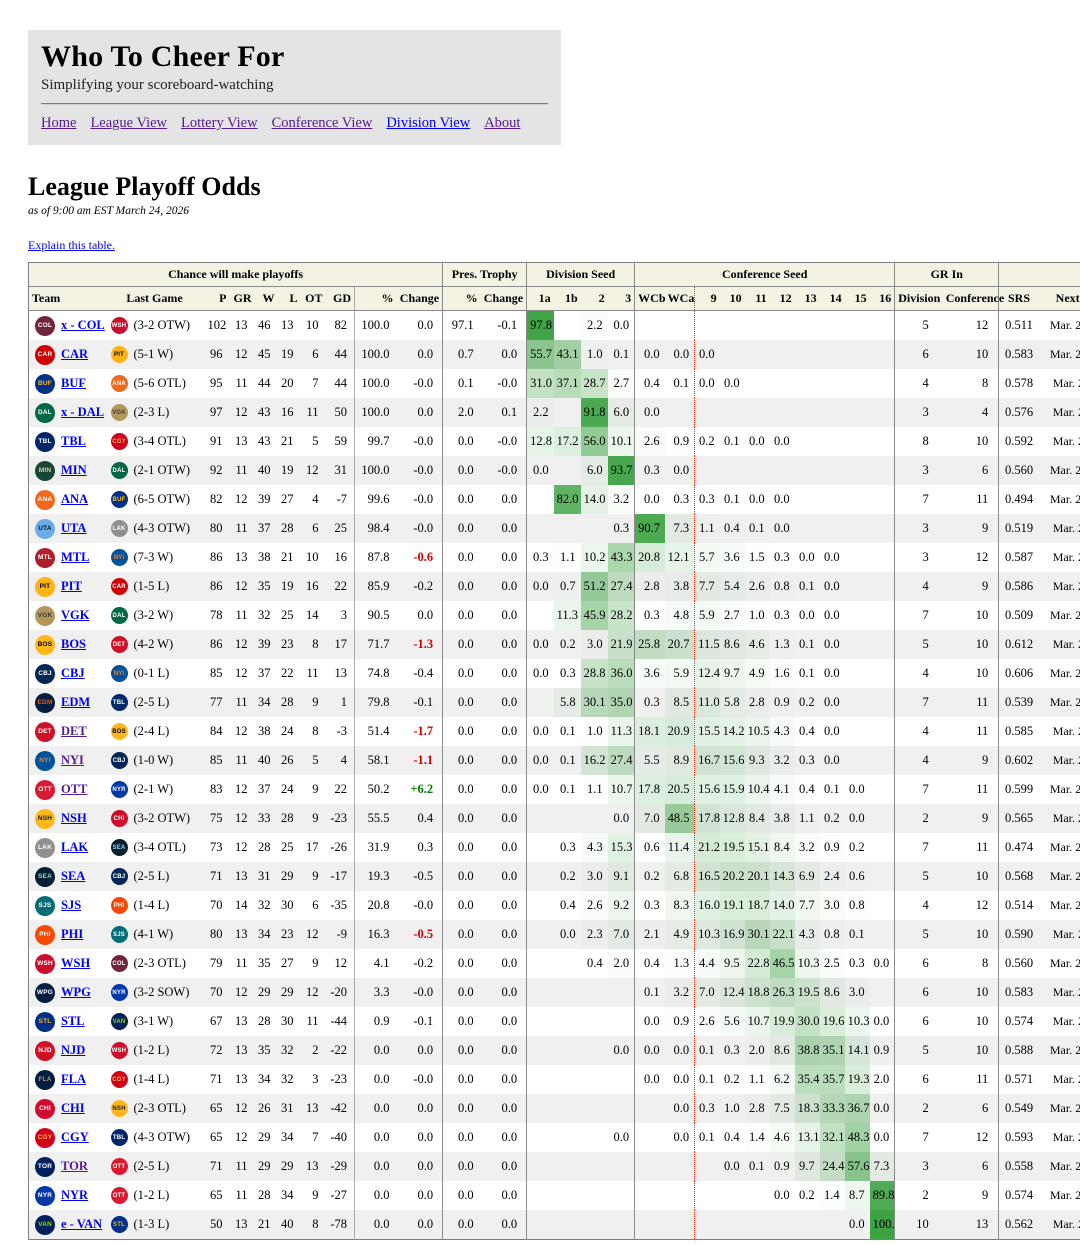  What do you see at coordinates (1019, 1021) in the screenshot?
I see `cell-srs: 0.574` at bounding box center [1019, 1021].